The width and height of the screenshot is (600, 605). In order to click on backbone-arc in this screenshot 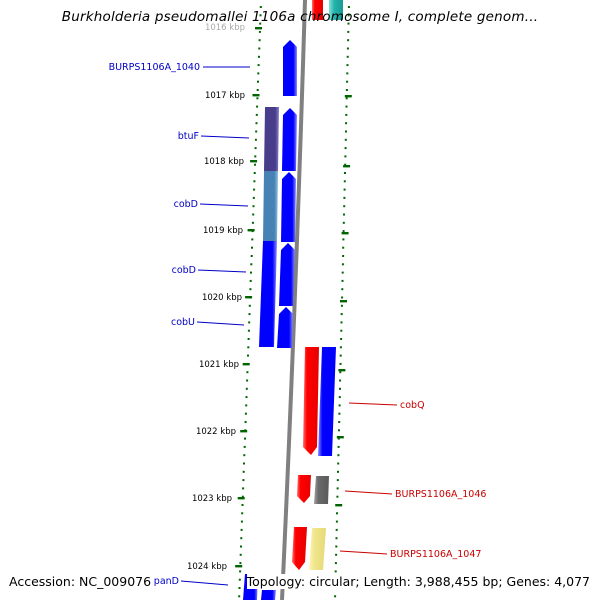, I will do `click(293, 300)`.